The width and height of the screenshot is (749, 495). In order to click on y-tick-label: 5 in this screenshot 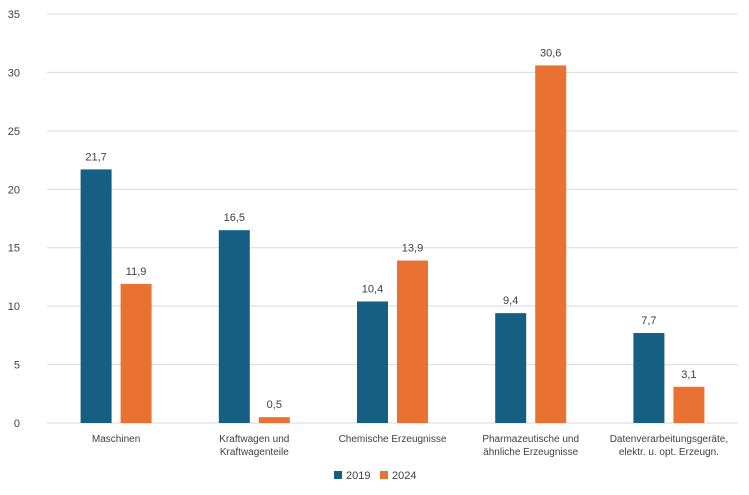, I will do `click(17, 366)`.